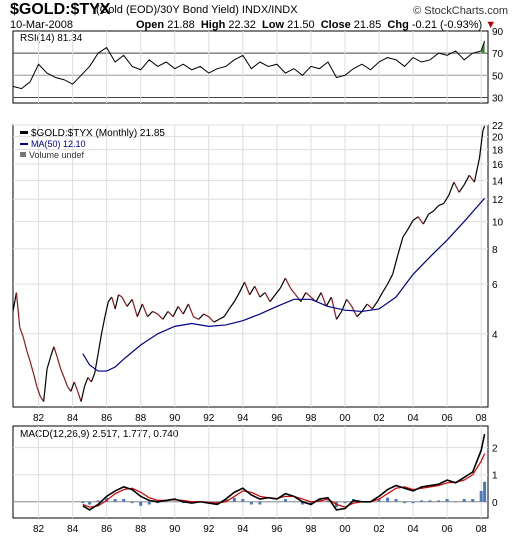  Describe the element at coordinates (57, 155) in the screenshot. I see `legend-volume: Volume undef` at that location.